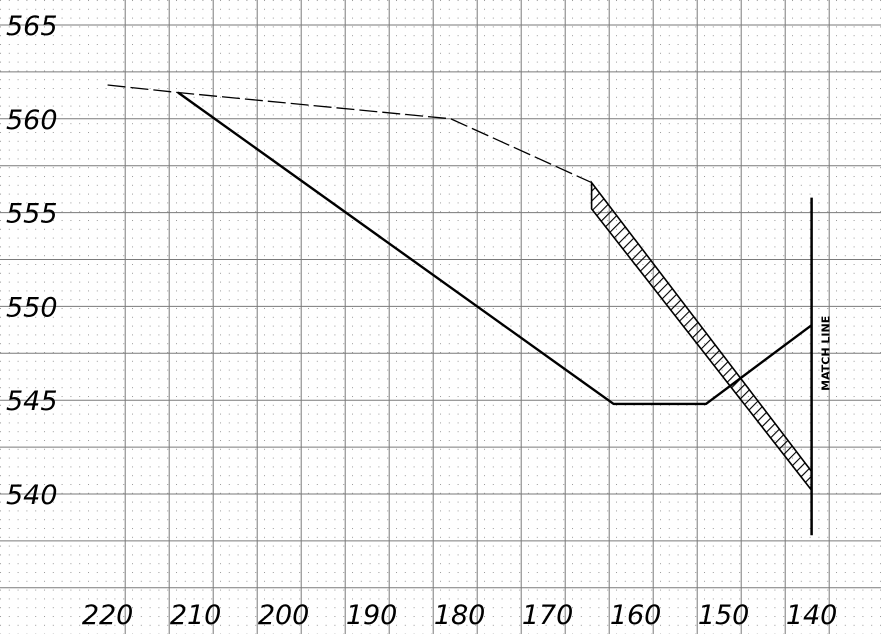 The height and width of the screenshot is (634, 881). What do you see at coordinates (460, 615) in the screenshot?
I see `x-tick-label: 180` at bounding box center [460, 615].